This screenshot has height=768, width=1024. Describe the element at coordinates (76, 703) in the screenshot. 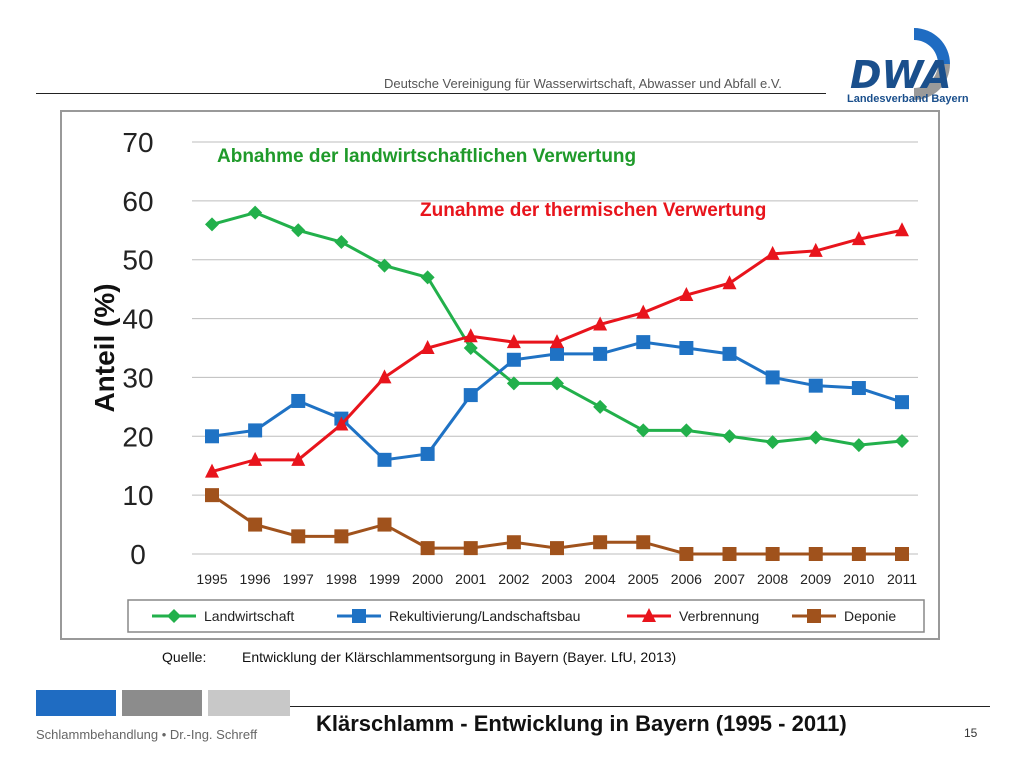

I see `footer-bar-blue` at that location.